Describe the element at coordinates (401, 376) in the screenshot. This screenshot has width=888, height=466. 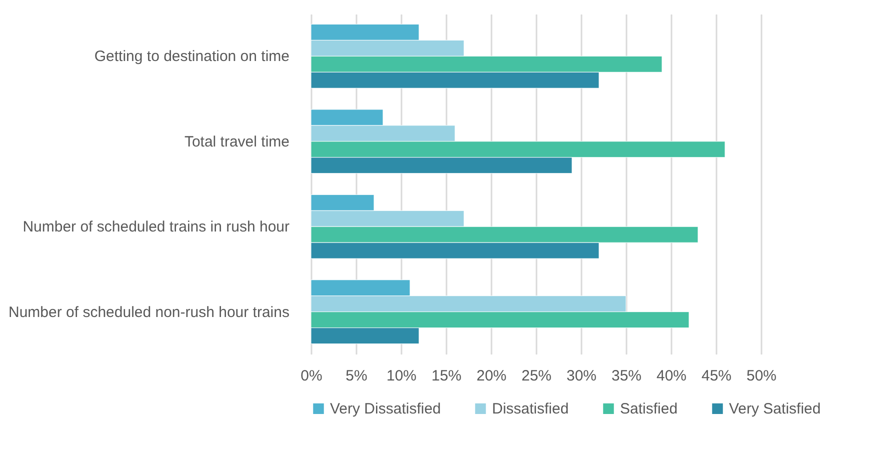
I see `x-tick-label: 10%` at that location.